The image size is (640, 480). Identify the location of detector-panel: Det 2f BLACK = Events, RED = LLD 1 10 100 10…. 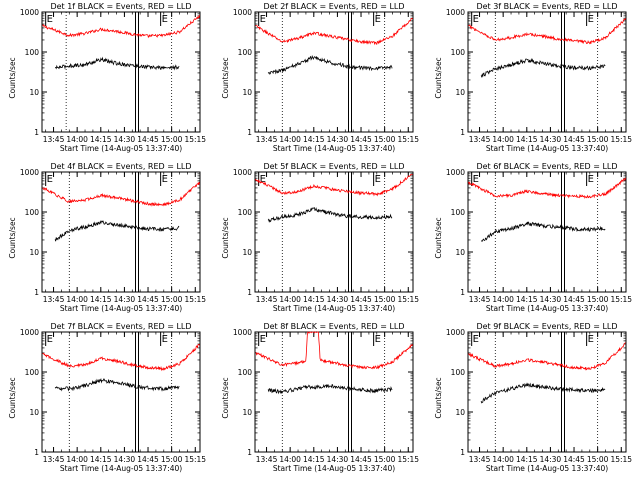
(320, 77).